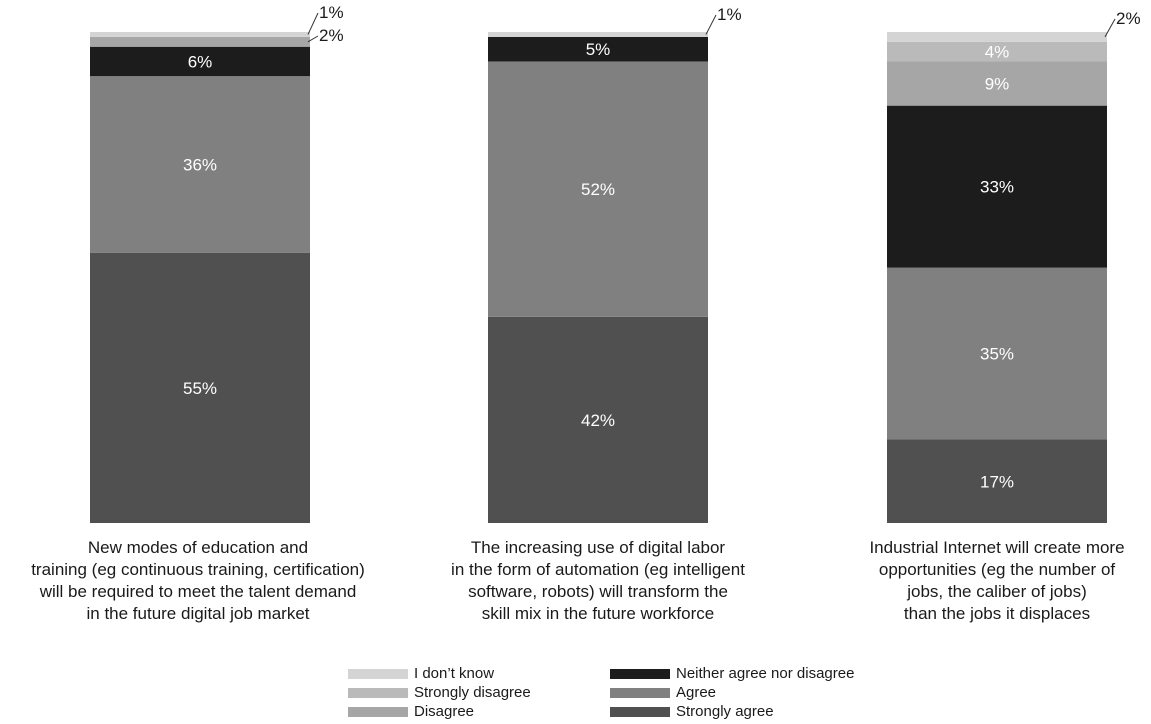 The image size is (1151, 724). What do you see at coordinates (472, 692) in the screenshot?
I see `legend-label: Strongly disagree` at bounding box center [472, 692].